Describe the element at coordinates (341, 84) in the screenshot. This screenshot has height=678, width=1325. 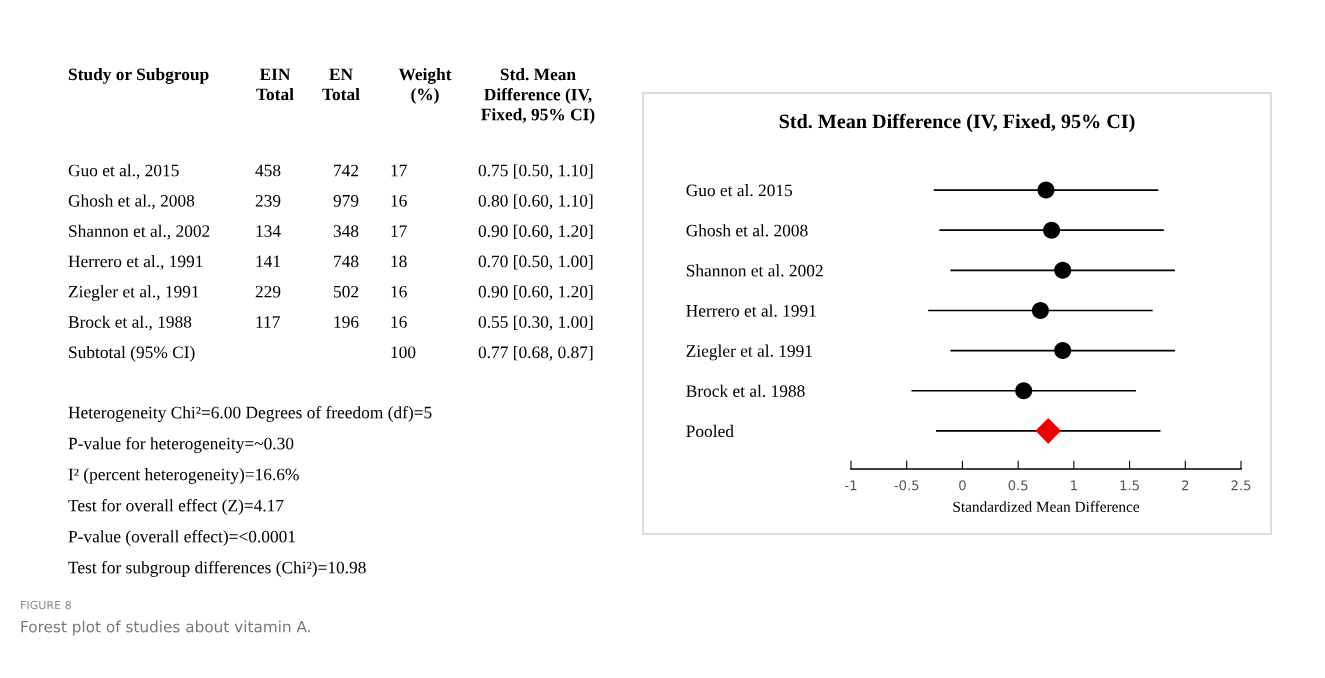
I see `category-label: EN Total` at that location.